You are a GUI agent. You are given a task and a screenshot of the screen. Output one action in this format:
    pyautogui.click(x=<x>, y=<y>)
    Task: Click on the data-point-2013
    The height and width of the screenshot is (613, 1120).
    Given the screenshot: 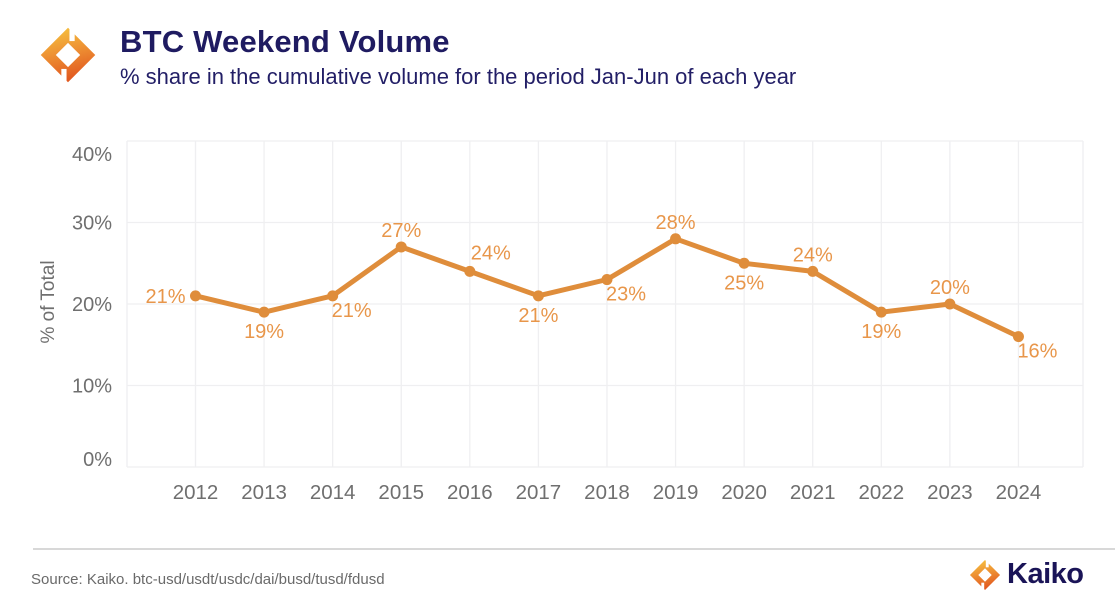 What is the action you would take?
    pyautogui.click(x=264, y=312)
    